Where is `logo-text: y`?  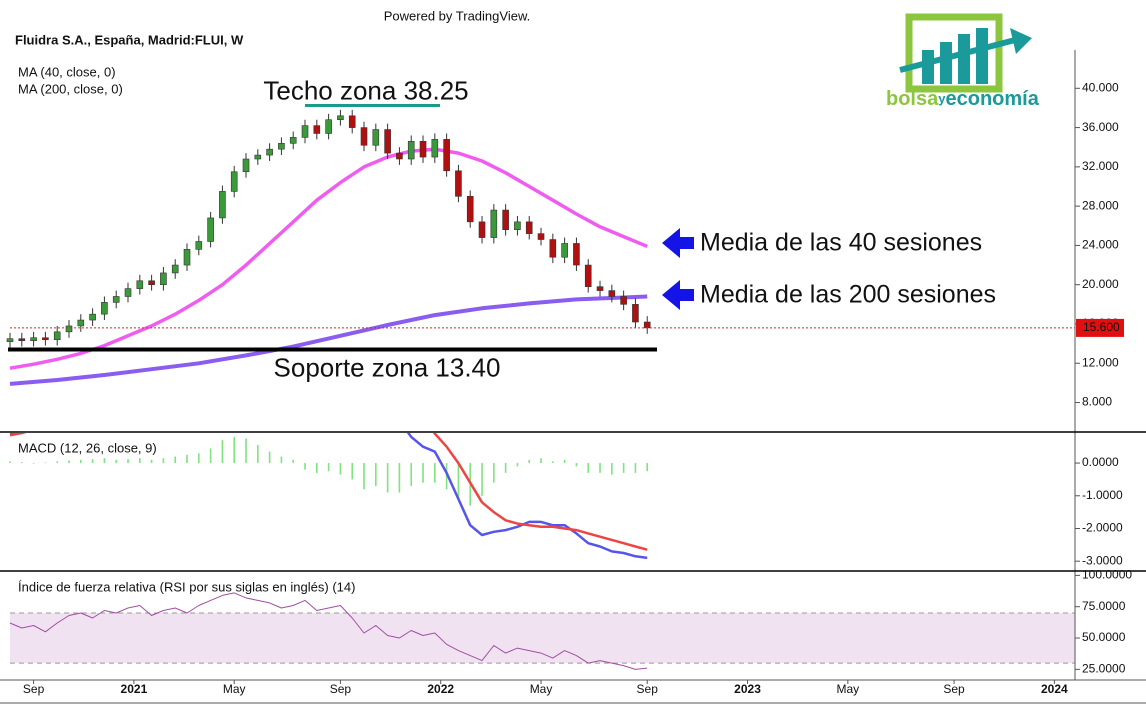 logo-text: y is located at coordinates (942, 98).